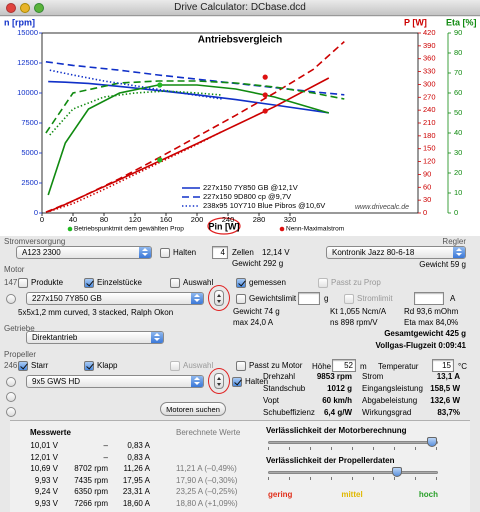 This screenshot has width=480, height=512. Describe the element at coordinates (356, 282) in the screenshot. I see `checkbox-label: Passt zu Prop` at that location.